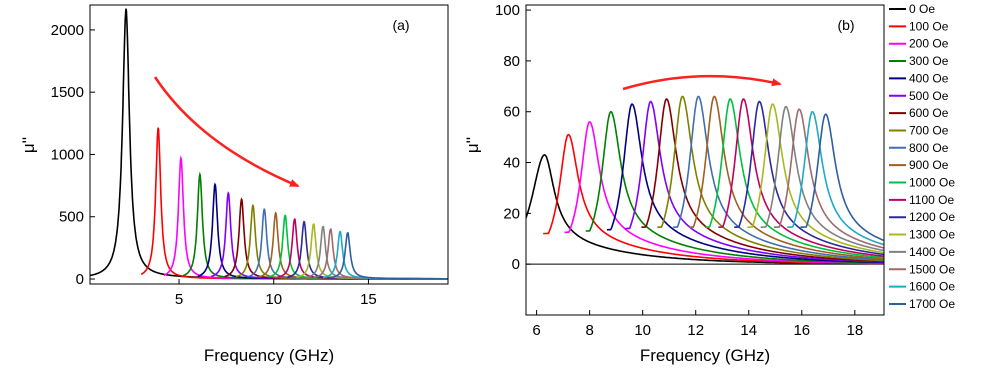  What do you see at coordinates (929, 78) in the screenshot?
I see `legend-label: 400 Oe` at bounding box center [929, 78].